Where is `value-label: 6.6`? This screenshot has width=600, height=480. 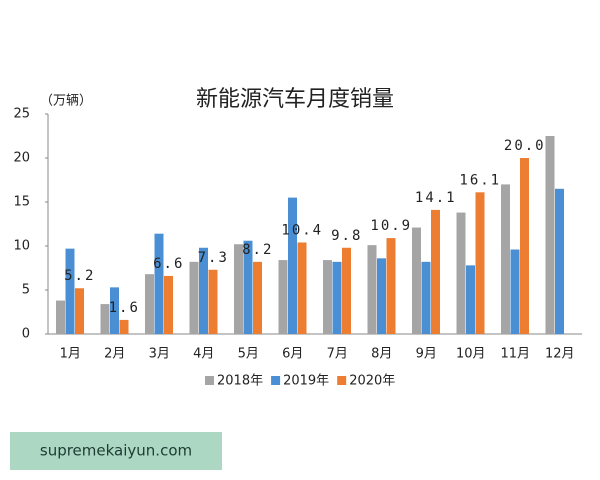
value-label: 6.6 is located at coordinates (168, 264).